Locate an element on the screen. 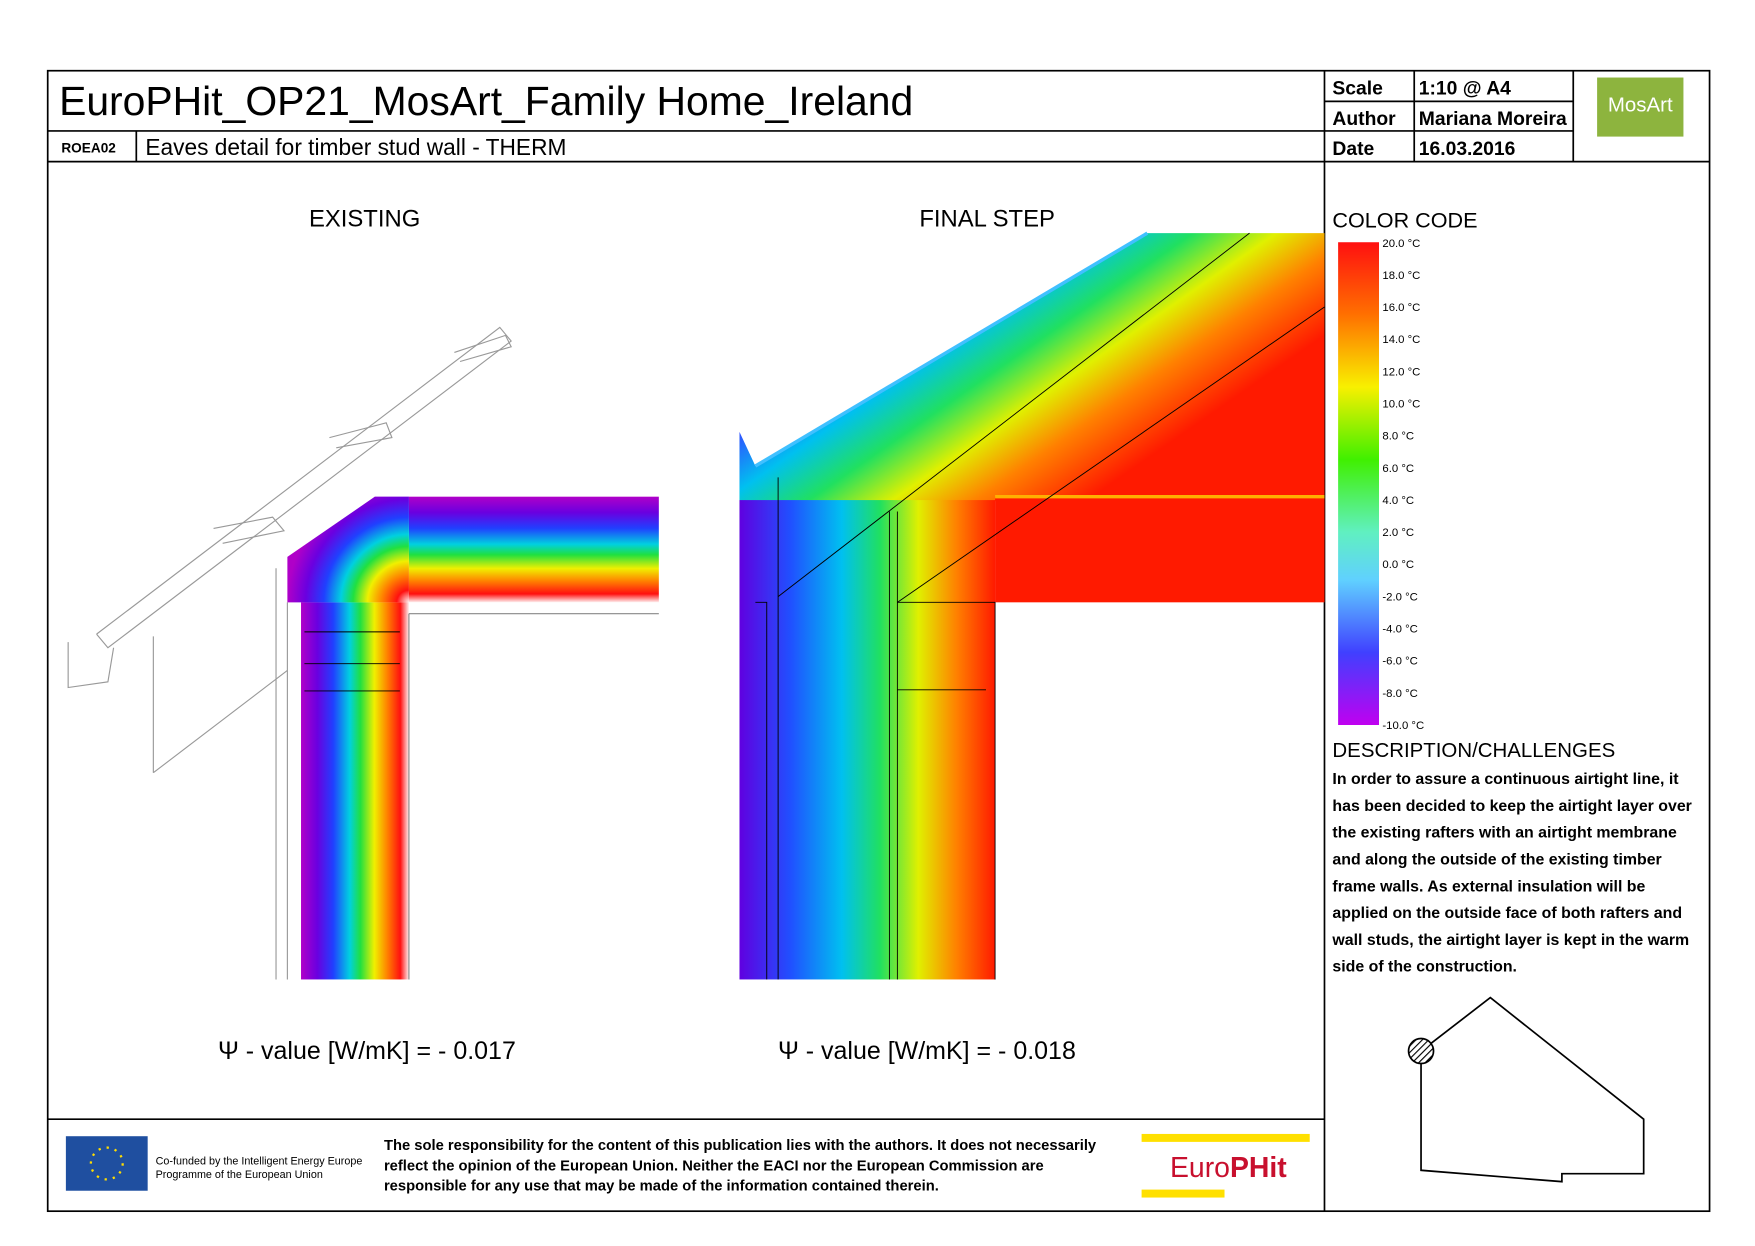  legend-label: 2.0 °C is located at coordinates (1398, 533).